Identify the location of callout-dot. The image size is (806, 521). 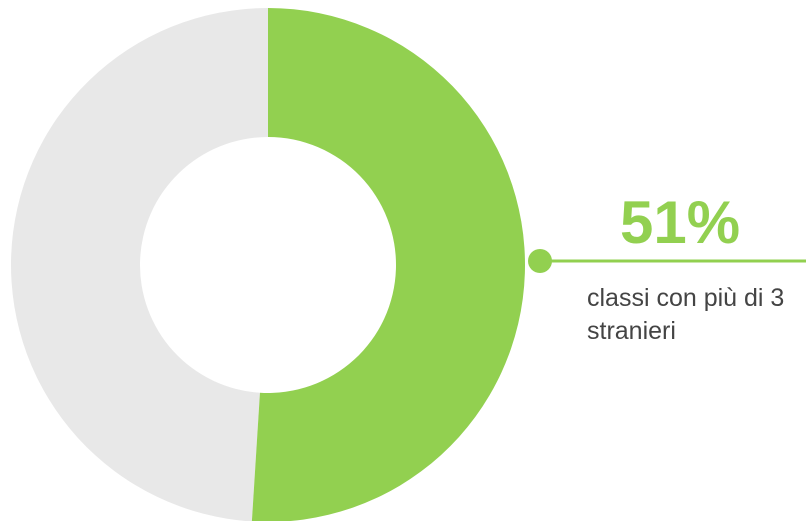
(540, 261).